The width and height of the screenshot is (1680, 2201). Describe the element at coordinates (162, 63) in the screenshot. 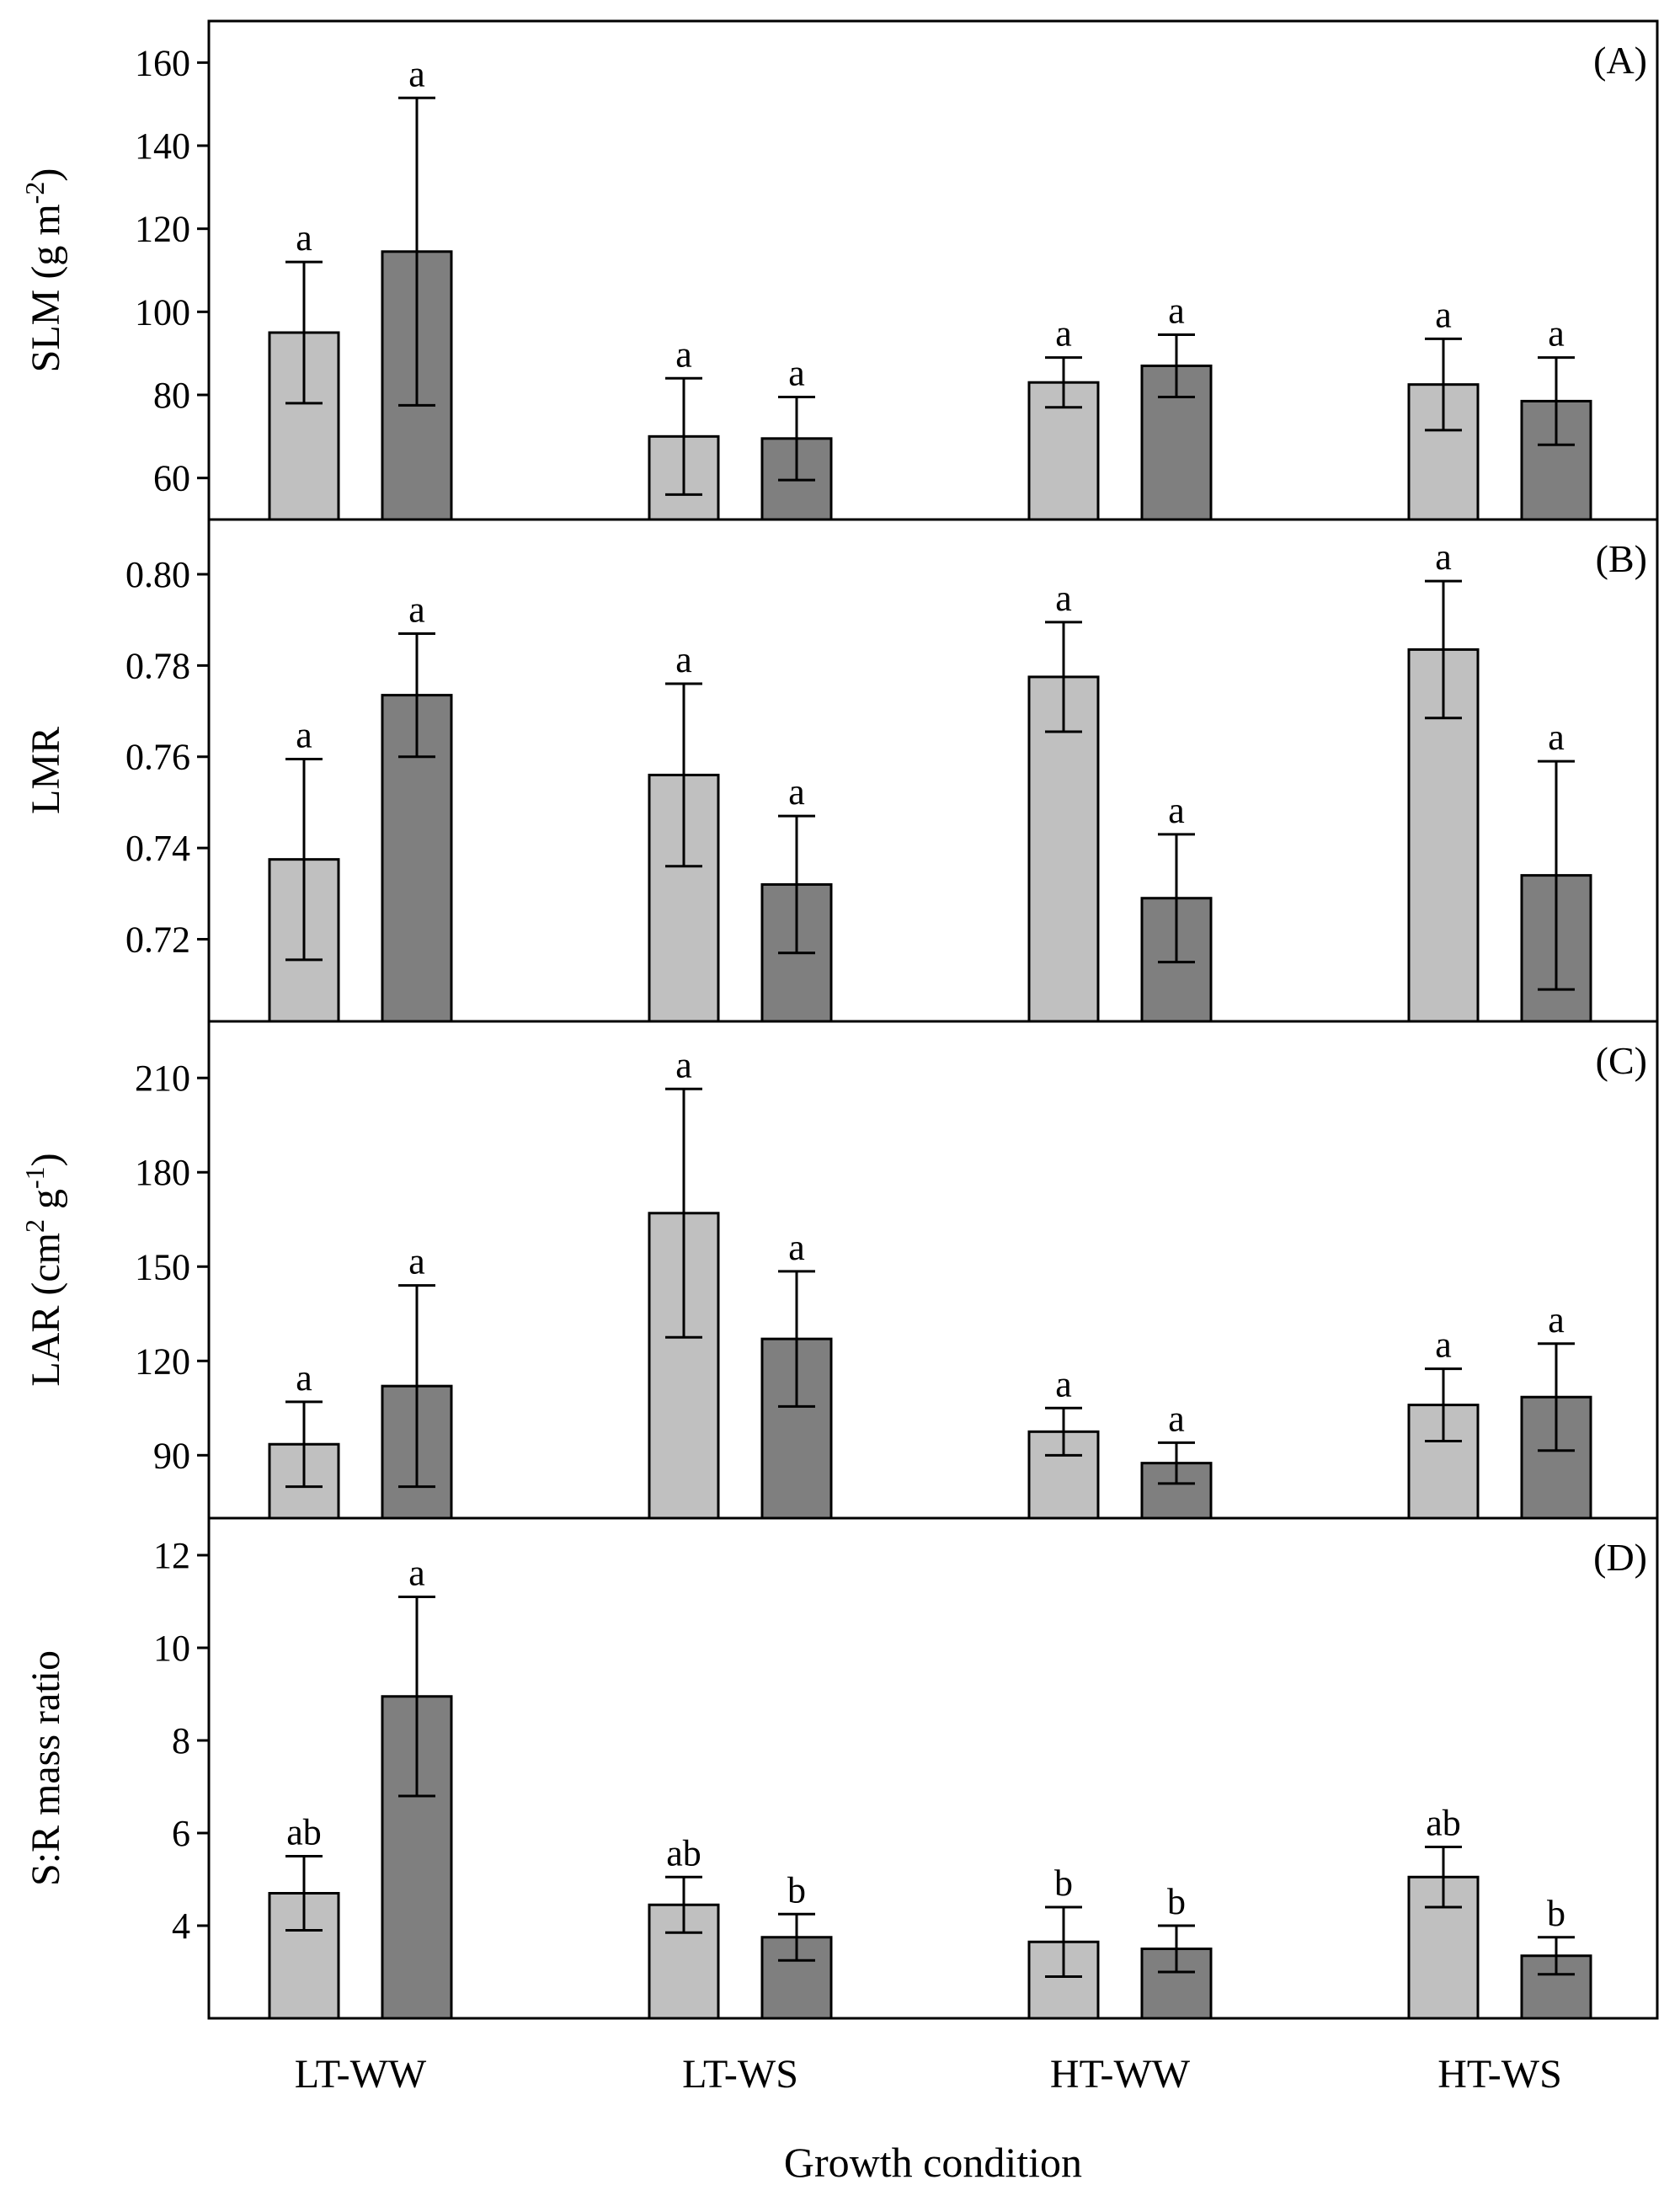

I see `y-tick-label: 160` at that location.